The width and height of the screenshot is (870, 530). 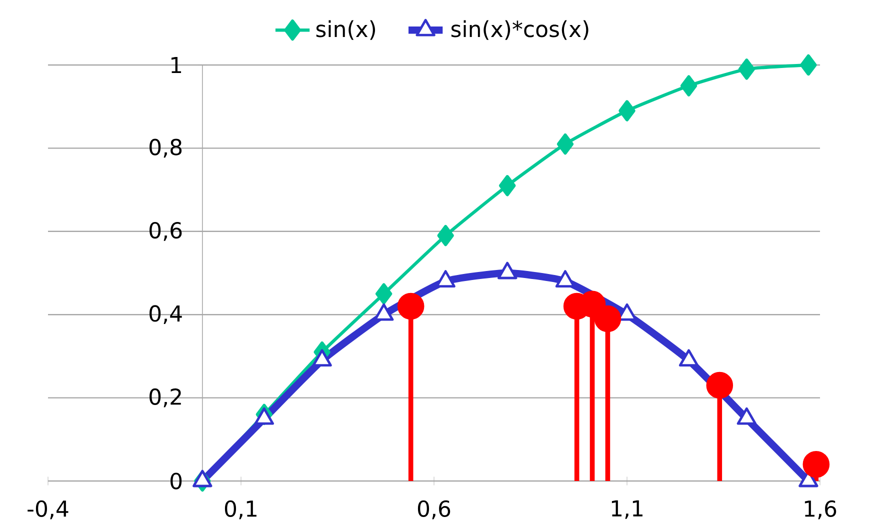 What do you see at coordinates (176, 65) in the screenshot?
I see `y-tick-label: 1` at bounding box center [176, 65].